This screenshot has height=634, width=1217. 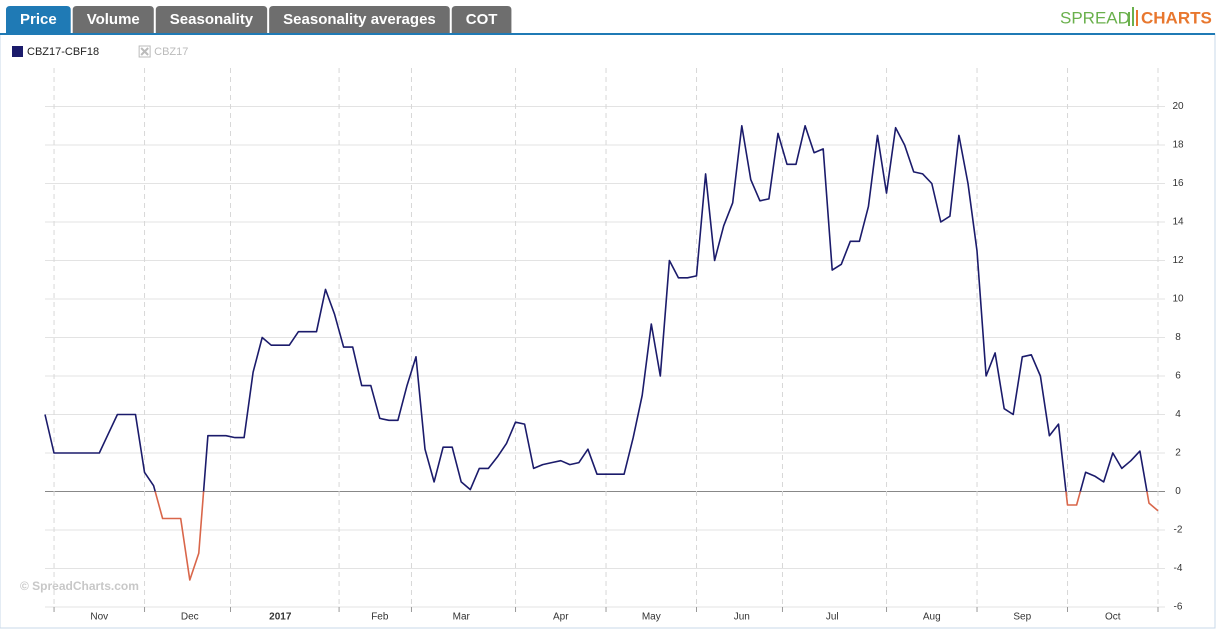 What do you see at coordinates (1178, 607) in the screenshot?
I see `y-tick-label: -6` at bounding box center [1178, 607].